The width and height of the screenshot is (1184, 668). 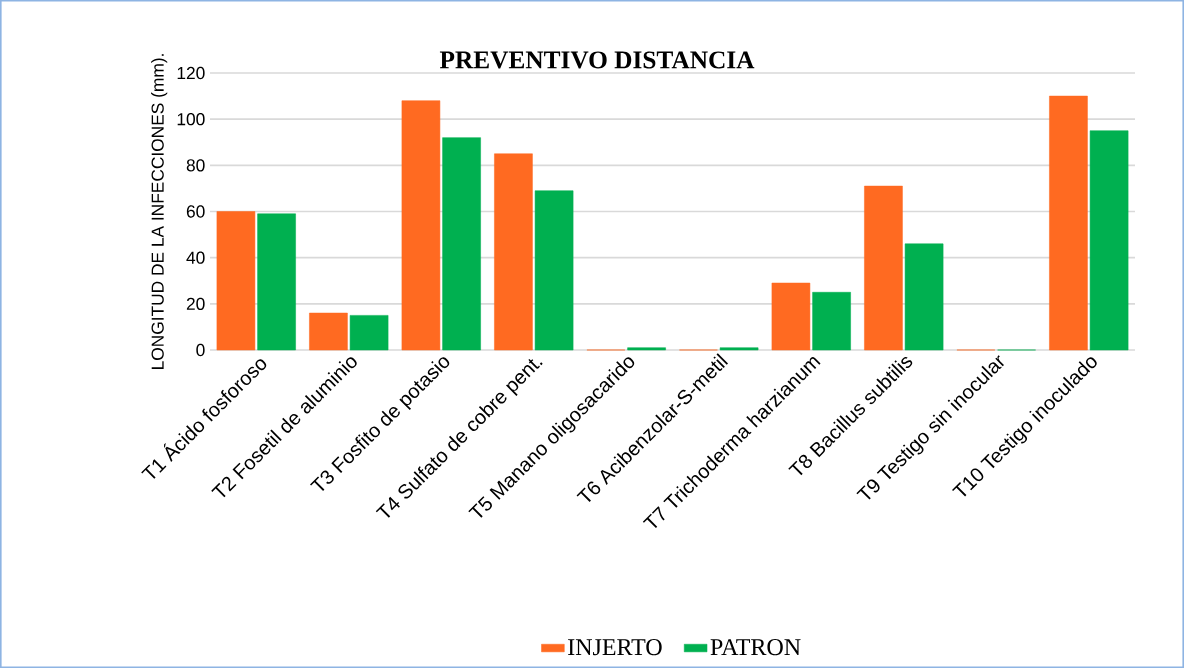 I want to click on y-tick-label: 20, so click(x=195, y=303).